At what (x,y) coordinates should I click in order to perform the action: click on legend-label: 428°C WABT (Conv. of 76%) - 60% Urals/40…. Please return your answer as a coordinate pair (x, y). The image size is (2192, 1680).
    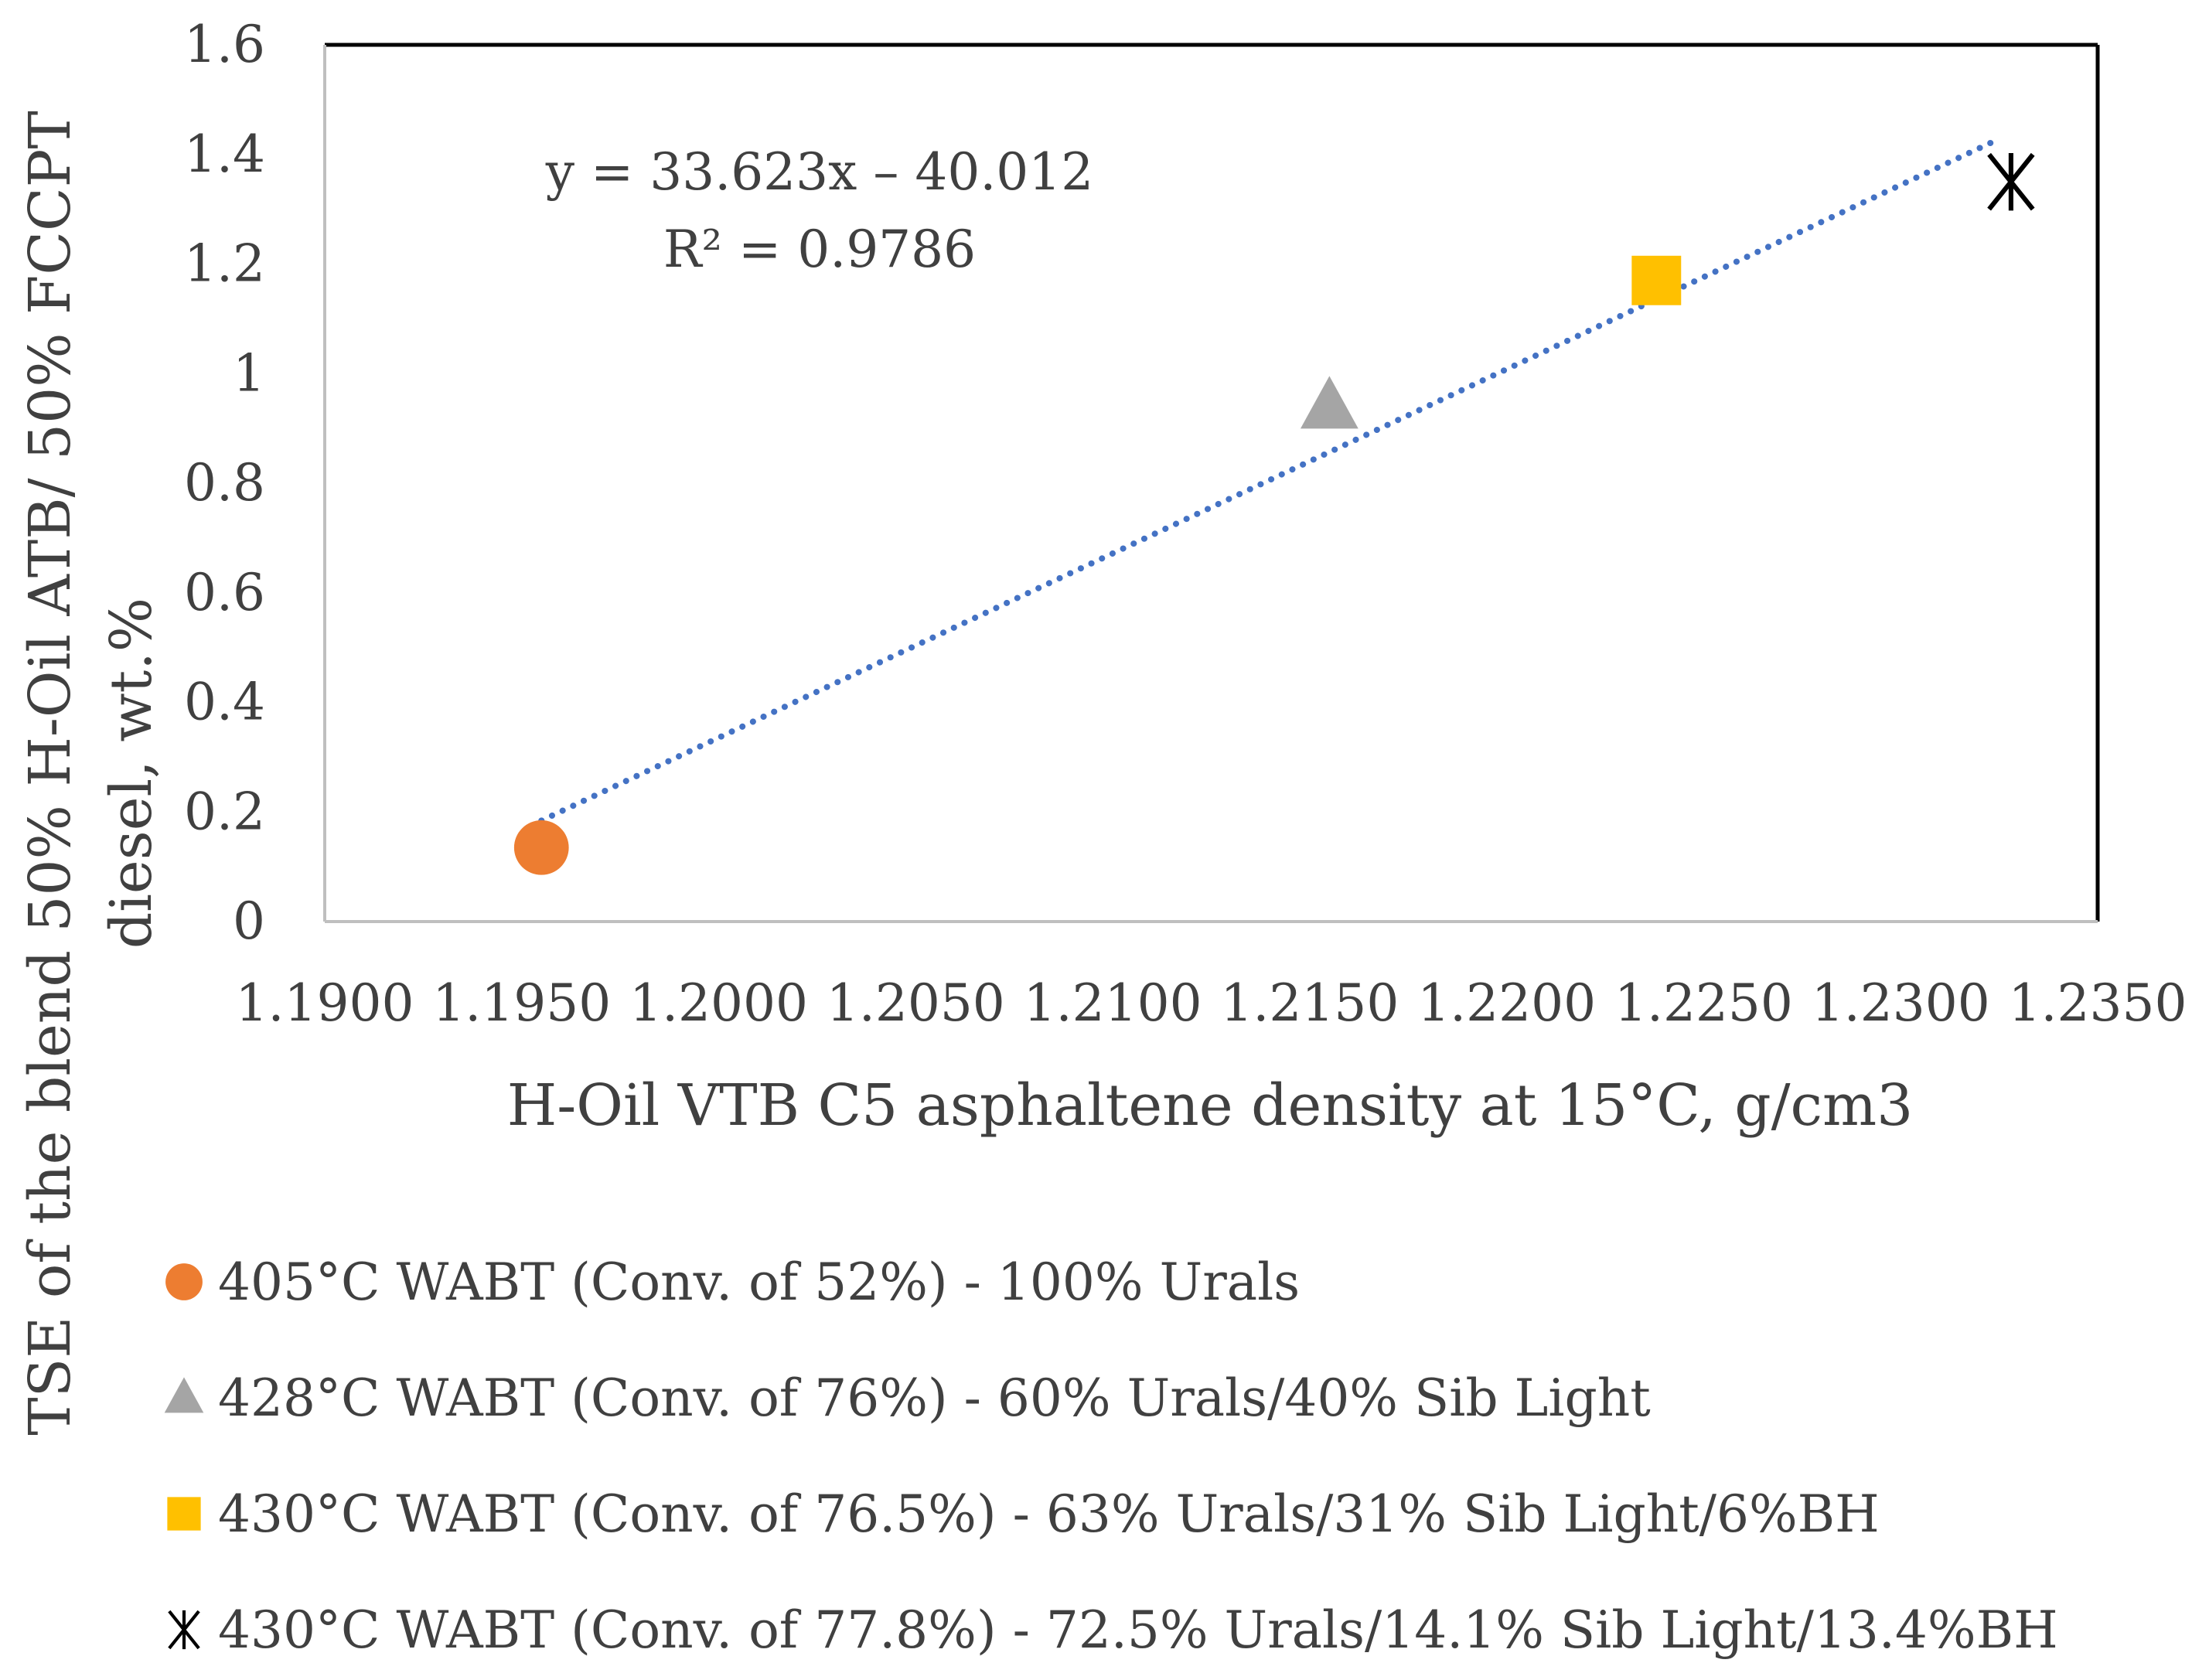
    Looking at the image, I should click on (934, 1398).